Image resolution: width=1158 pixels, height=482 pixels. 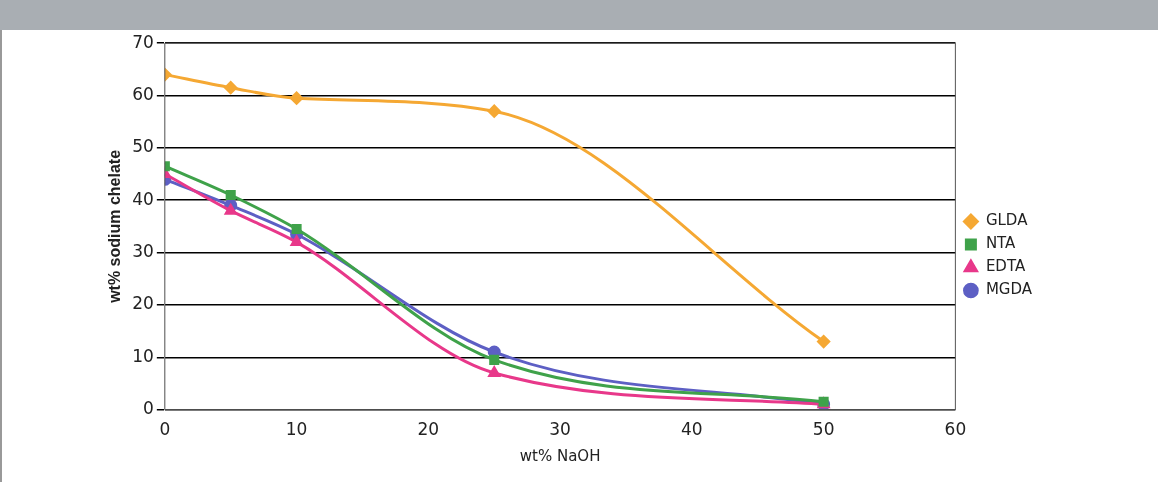 I want to click on x-tick-label: 0, so click(x=165, y=429).